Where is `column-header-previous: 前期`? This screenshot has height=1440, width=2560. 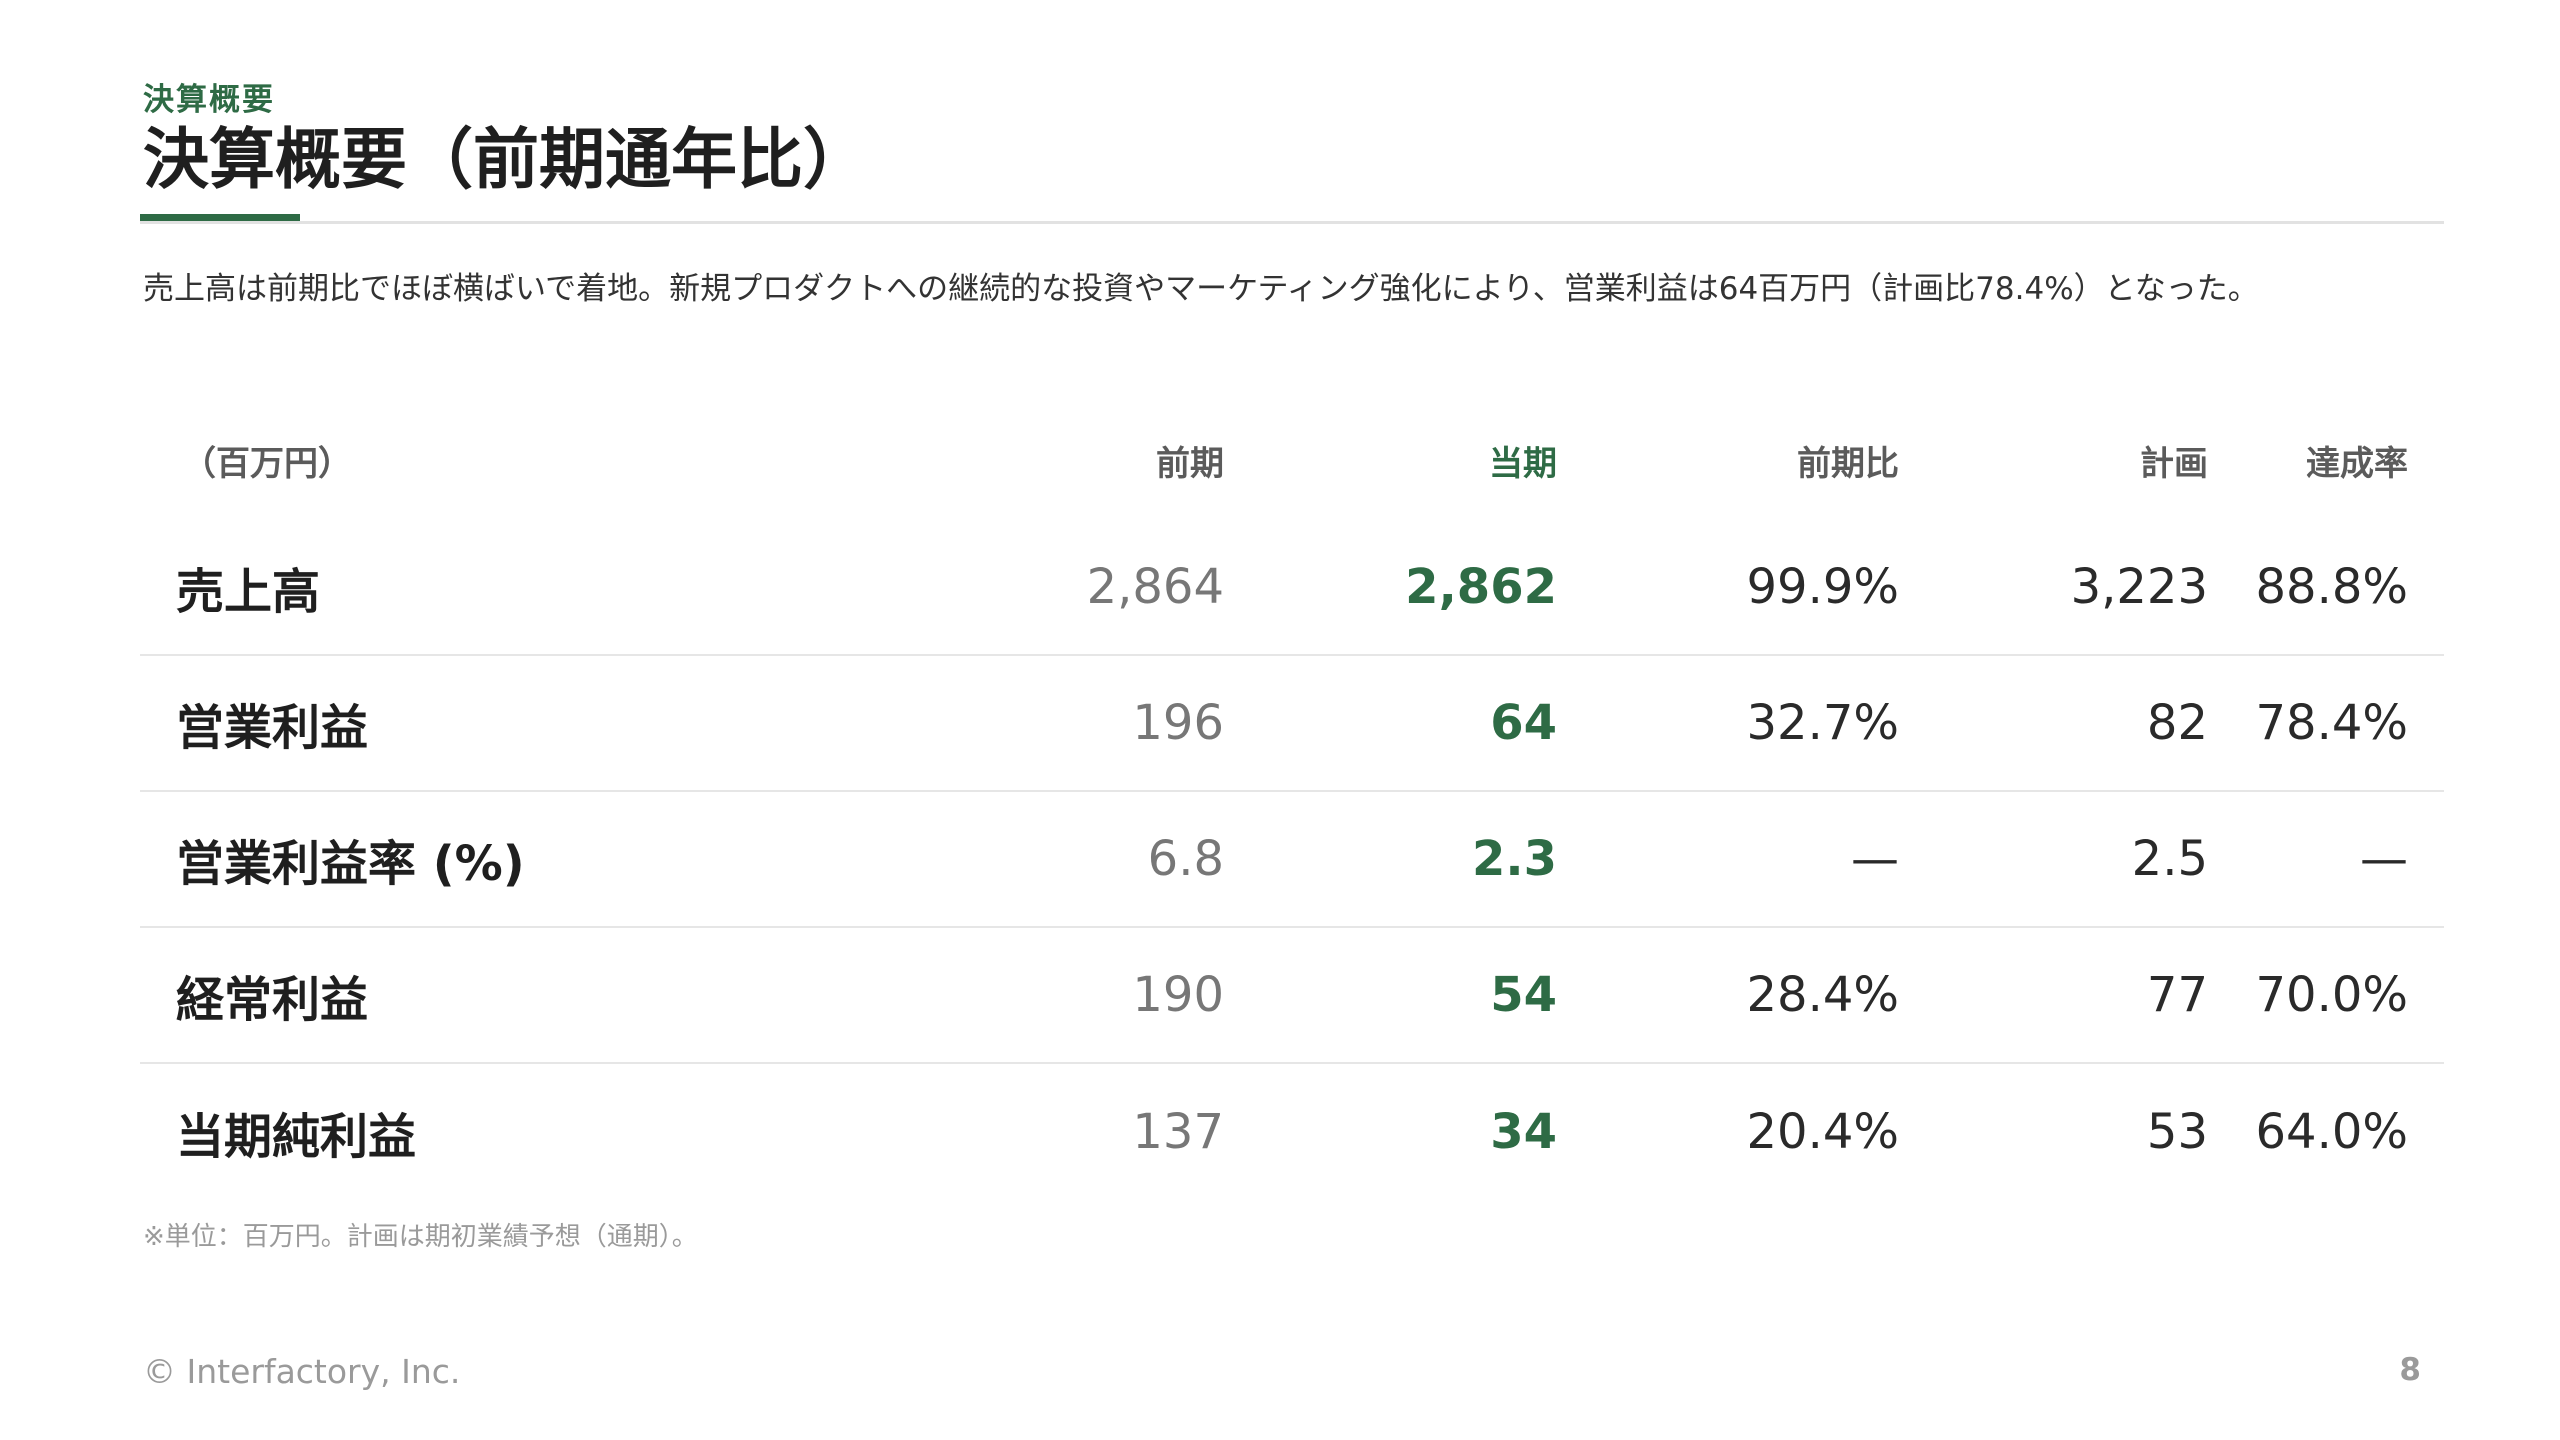 column-header-previous: 前期 is located at coordinates (1190, 463).